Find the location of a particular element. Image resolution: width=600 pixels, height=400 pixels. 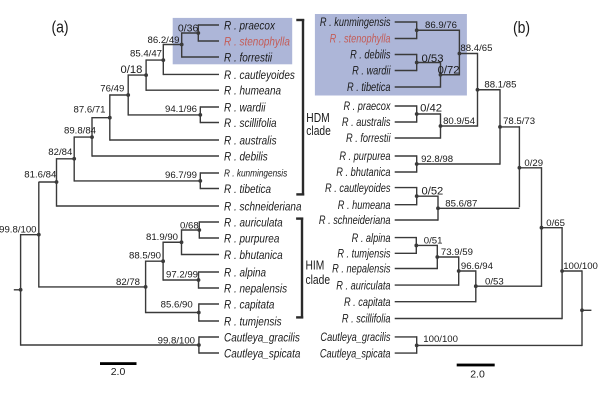

svg-text: 86.2/49 is located at coordinates (163, 40).